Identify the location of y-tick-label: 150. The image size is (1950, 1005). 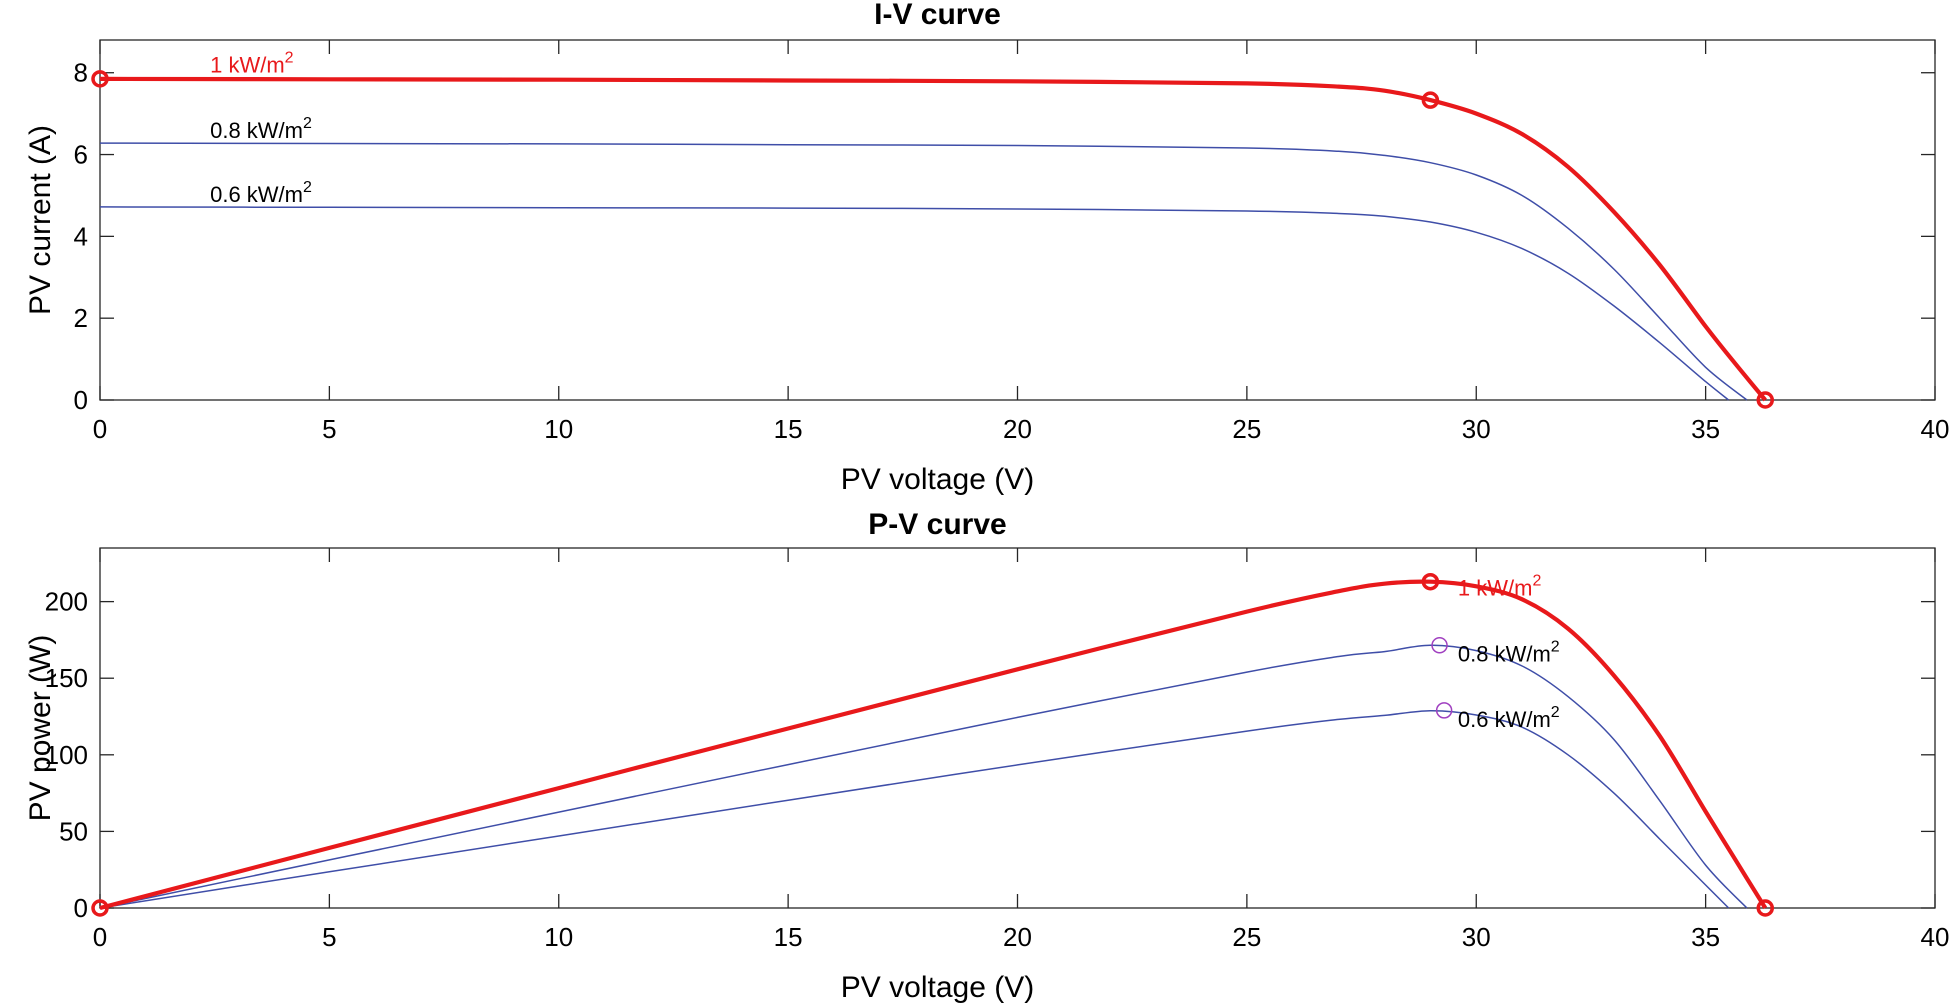
(66, 678).